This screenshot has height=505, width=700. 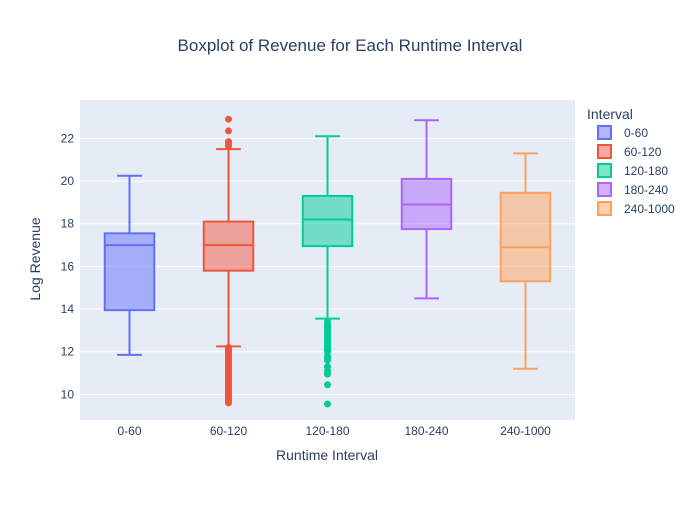 What do you see at coordinates (636, 133) in the screenshot?
I see `legend-label: 0-60` at bounding box center [636, 133].